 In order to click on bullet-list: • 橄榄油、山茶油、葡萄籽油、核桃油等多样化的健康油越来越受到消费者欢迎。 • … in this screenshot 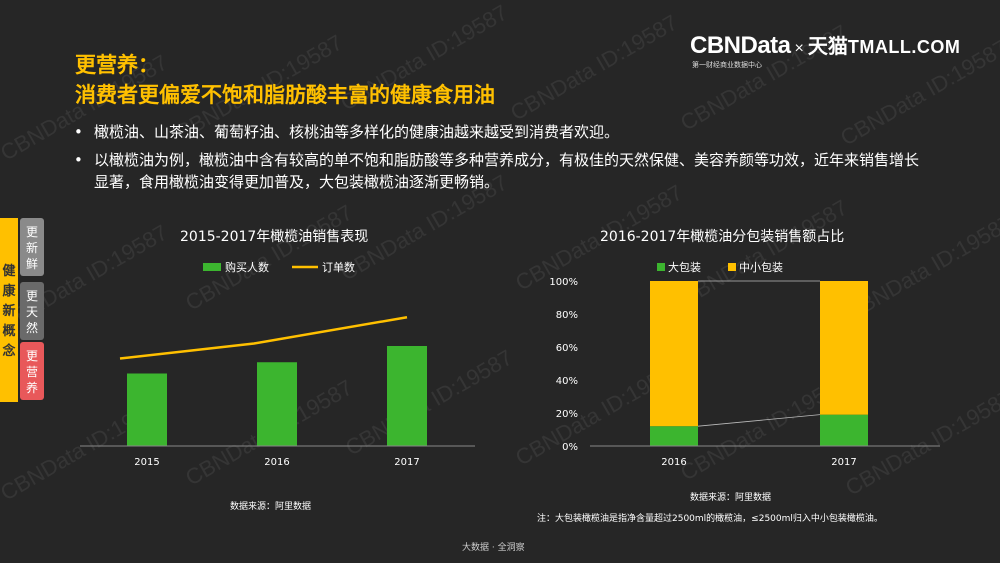, I will do `click(502, 160)`.